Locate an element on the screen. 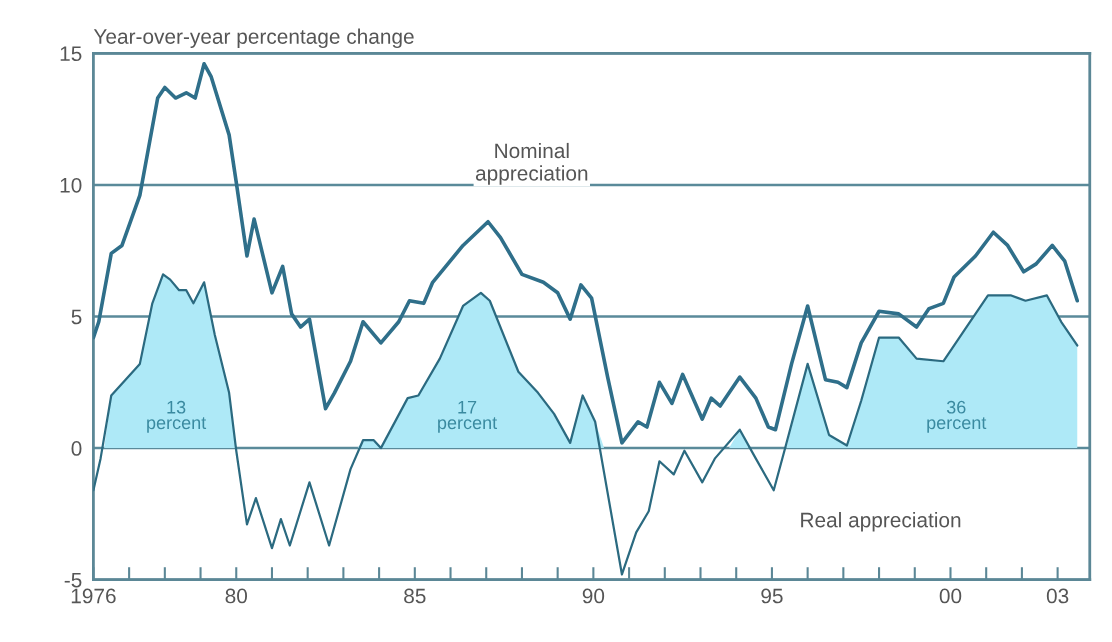 The width and height of the screenshot is (1112, 642). x-tick-label: 03 is located at coordinates (1057, 596).